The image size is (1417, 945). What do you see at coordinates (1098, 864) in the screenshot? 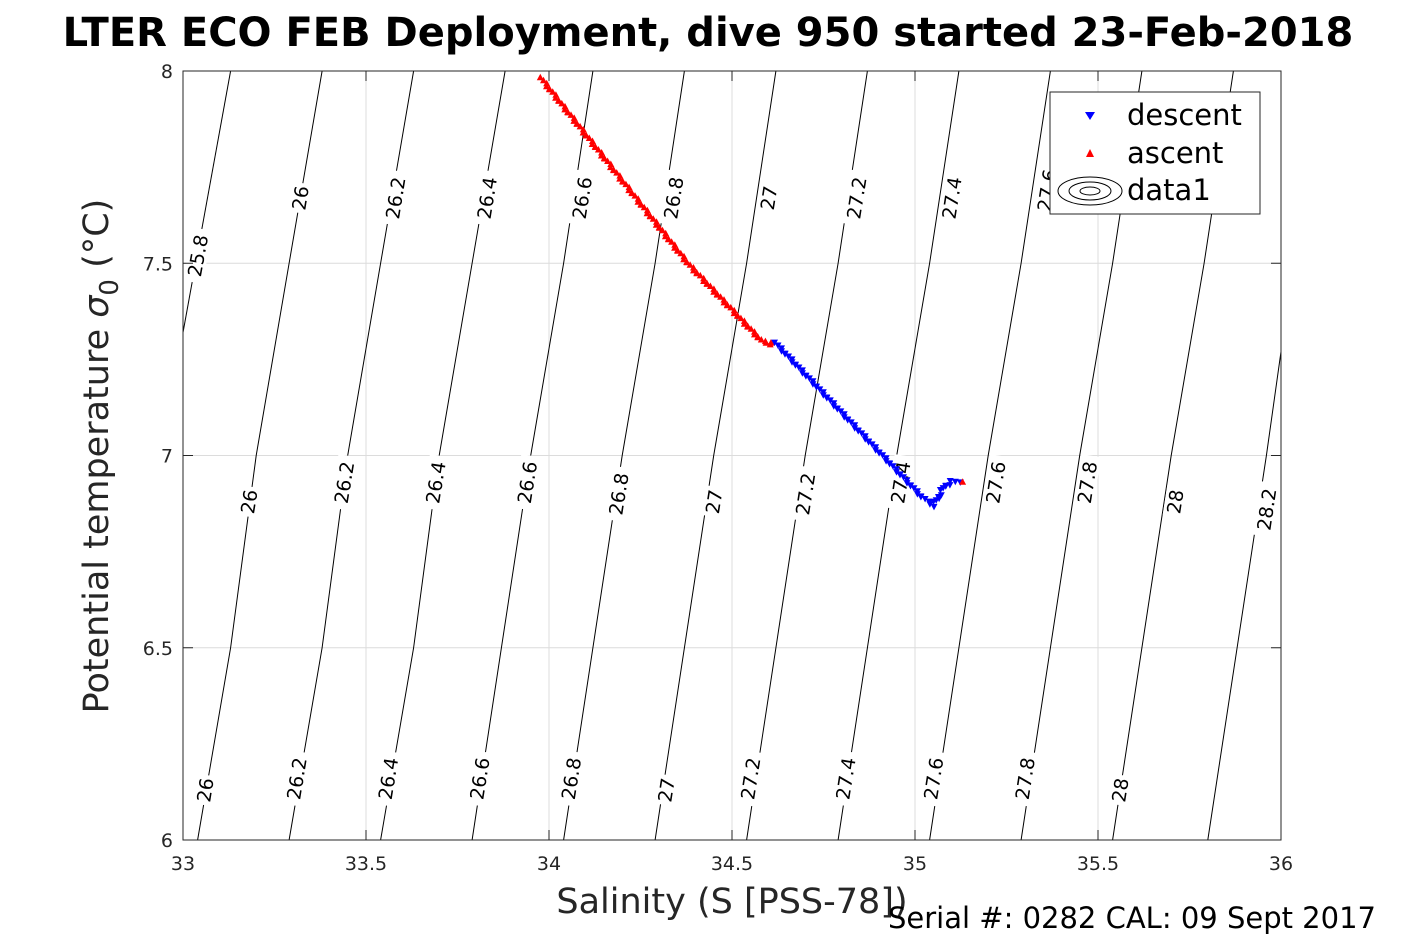
I see `x-tick-label: 35.5` at bounding box center [1098, 864].